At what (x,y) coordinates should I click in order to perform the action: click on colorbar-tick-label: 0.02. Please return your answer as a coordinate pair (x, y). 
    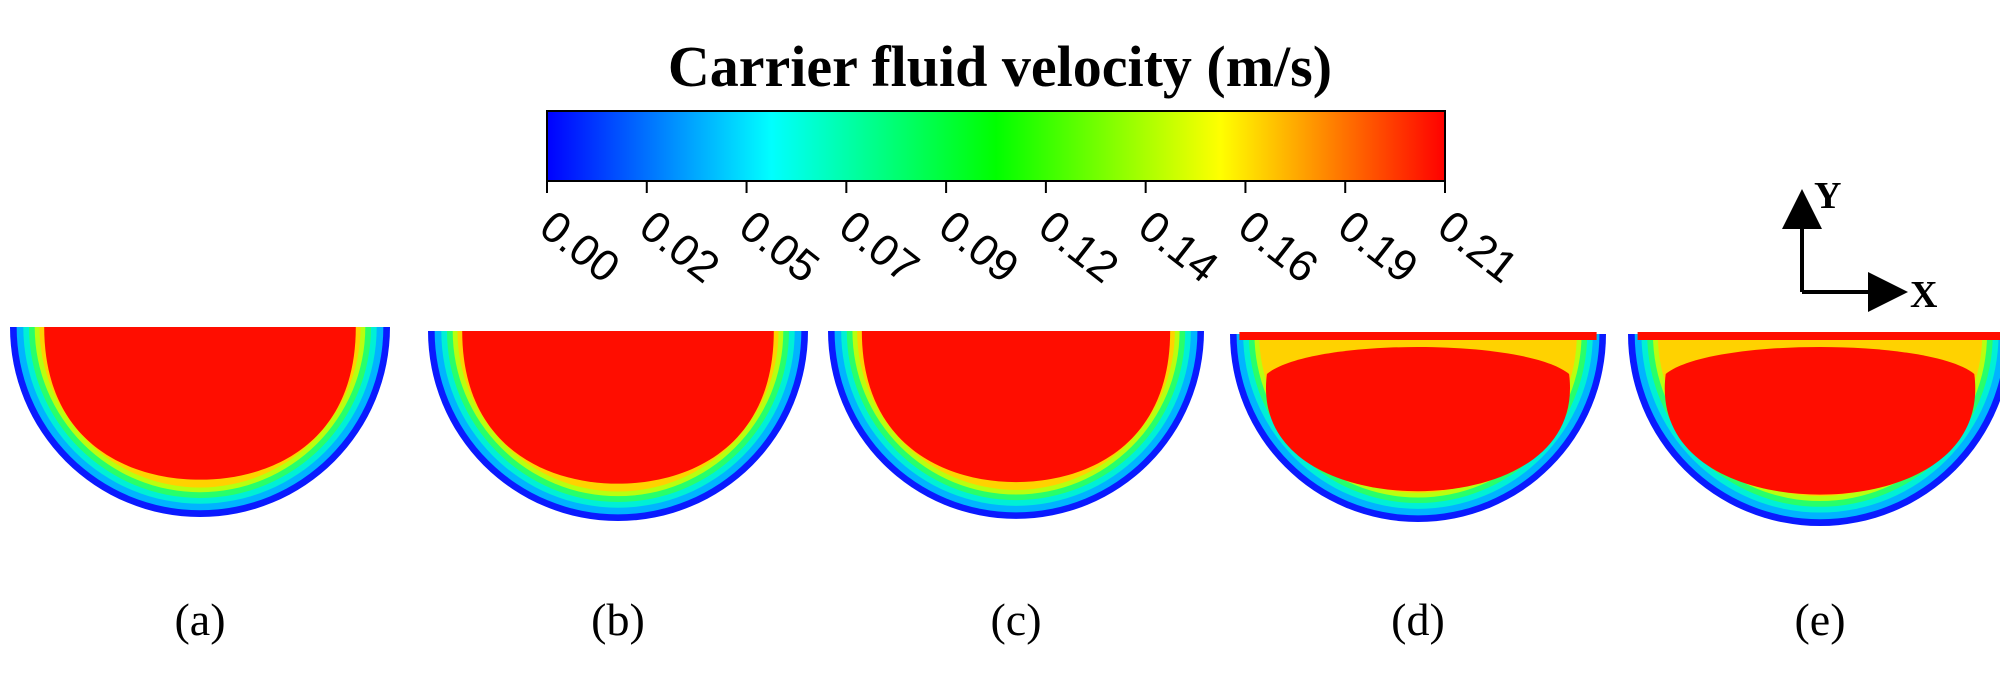
    Looking at the image, I should click on (680, 246).